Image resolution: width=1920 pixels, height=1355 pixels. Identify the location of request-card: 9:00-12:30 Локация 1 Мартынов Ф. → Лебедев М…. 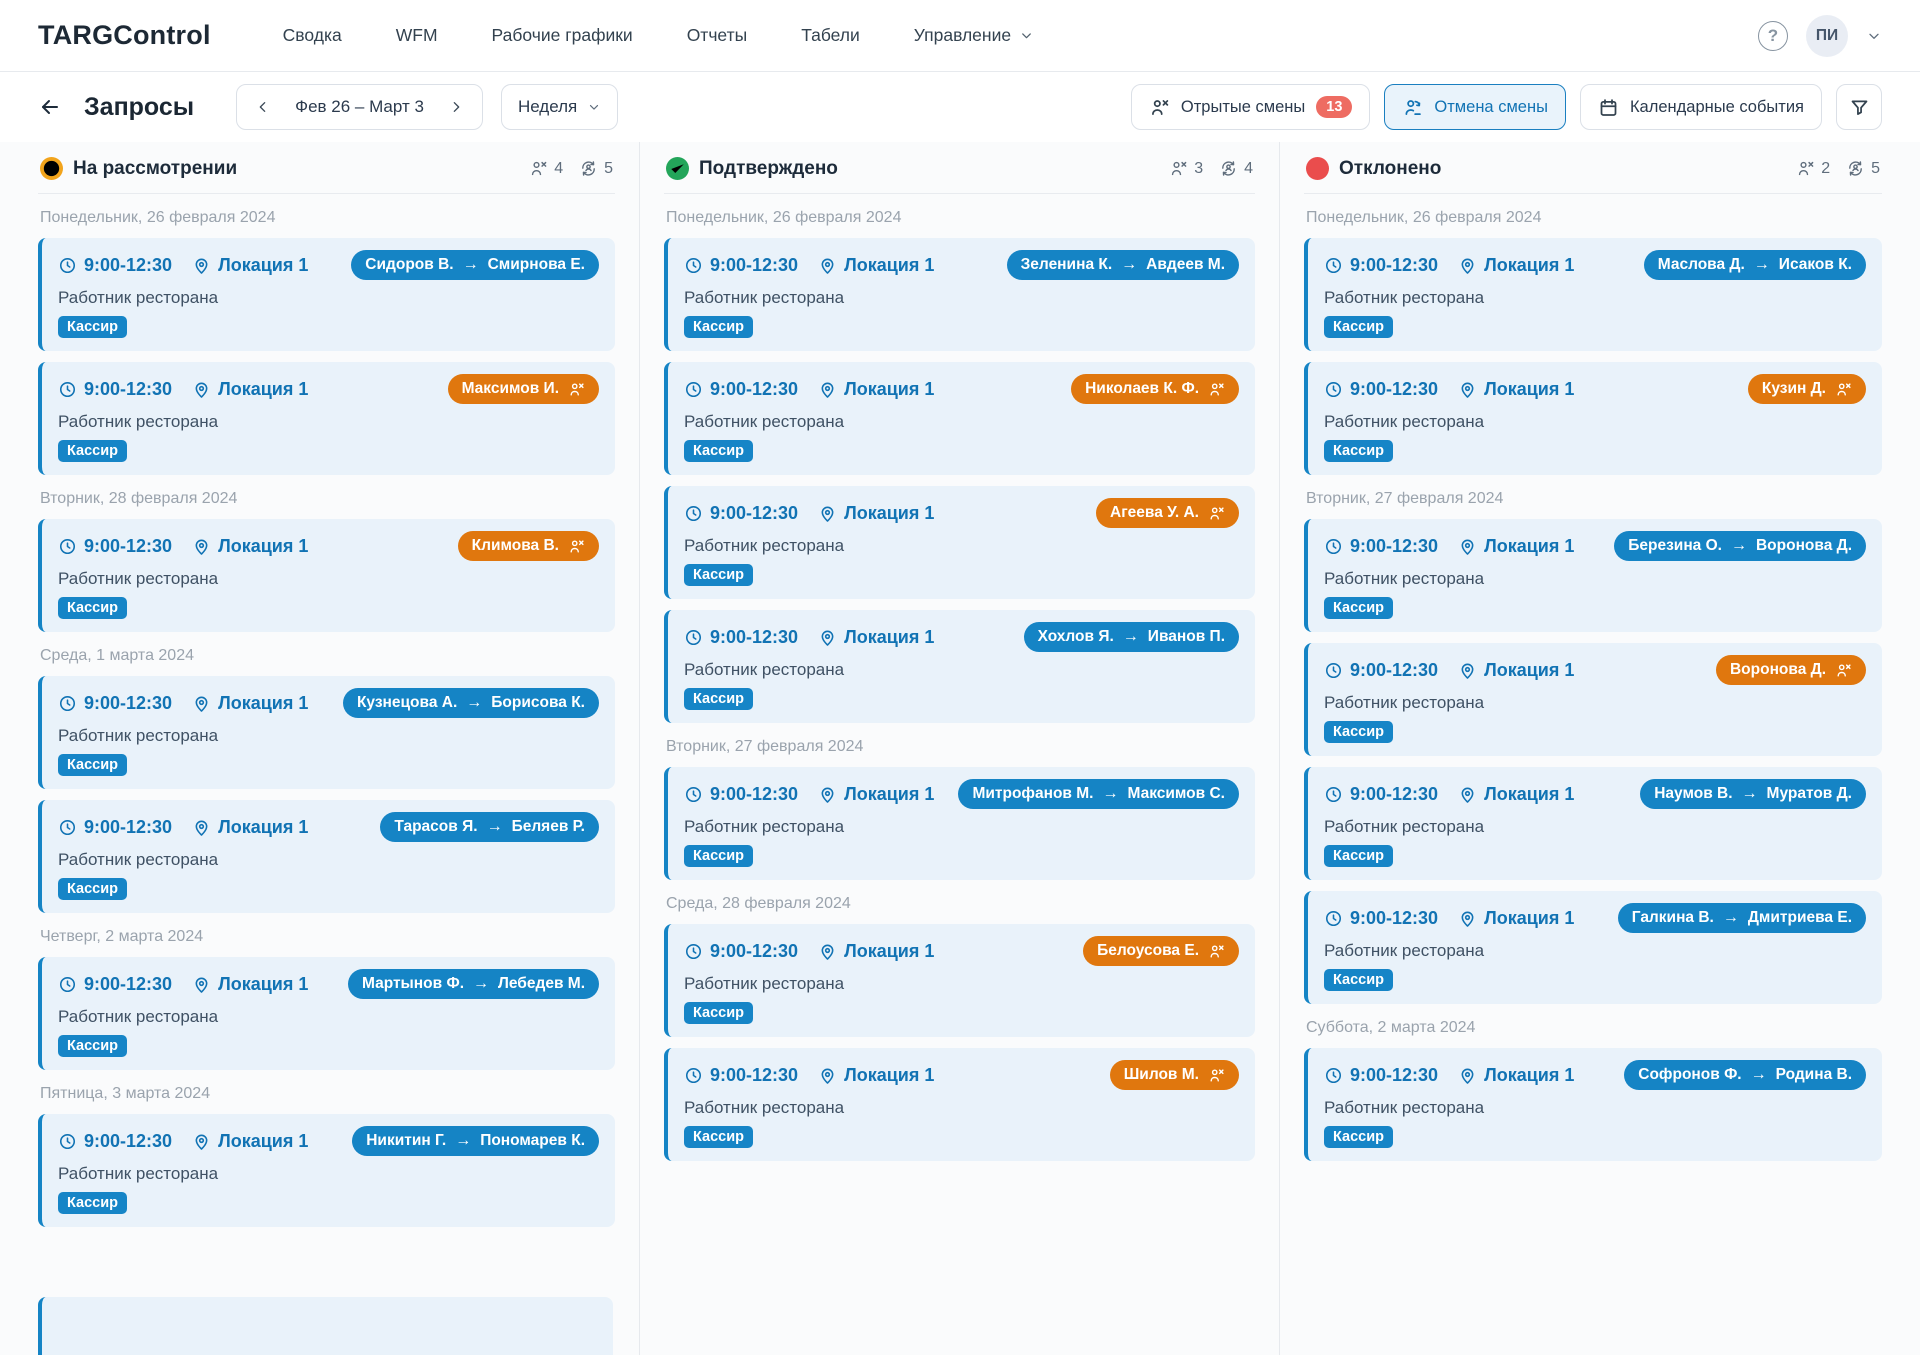
(326, 1013).